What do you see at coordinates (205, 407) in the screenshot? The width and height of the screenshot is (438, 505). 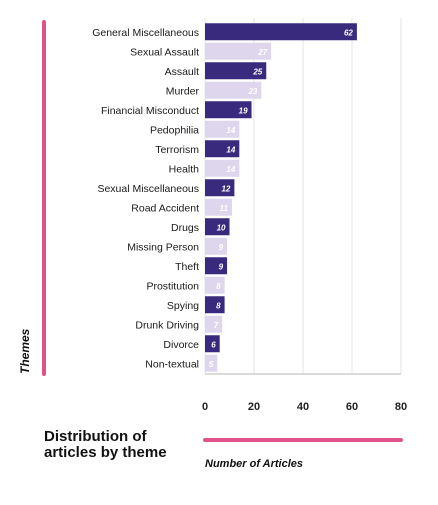 I see `x-tick-label: 0` at bounding box center [205, 407].